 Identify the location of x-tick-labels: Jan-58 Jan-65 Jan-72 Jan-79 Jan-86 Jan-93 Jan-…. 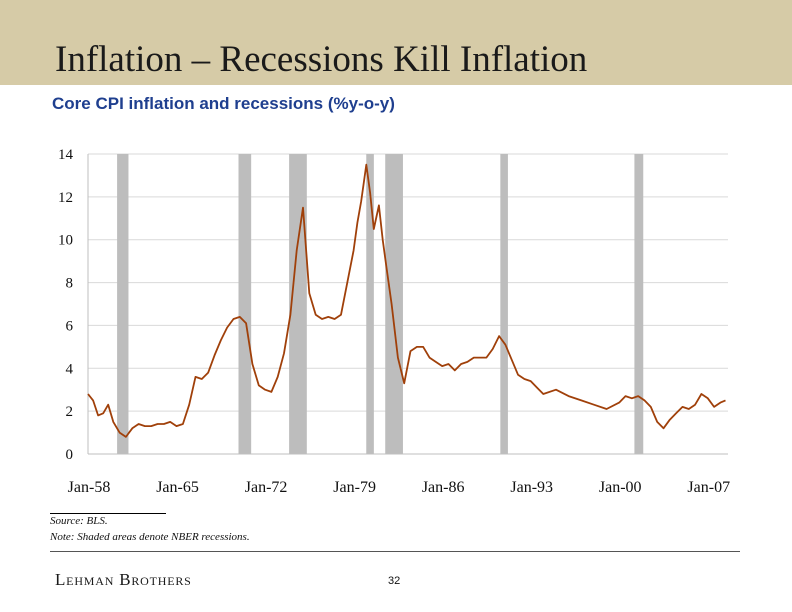
(399, 487).